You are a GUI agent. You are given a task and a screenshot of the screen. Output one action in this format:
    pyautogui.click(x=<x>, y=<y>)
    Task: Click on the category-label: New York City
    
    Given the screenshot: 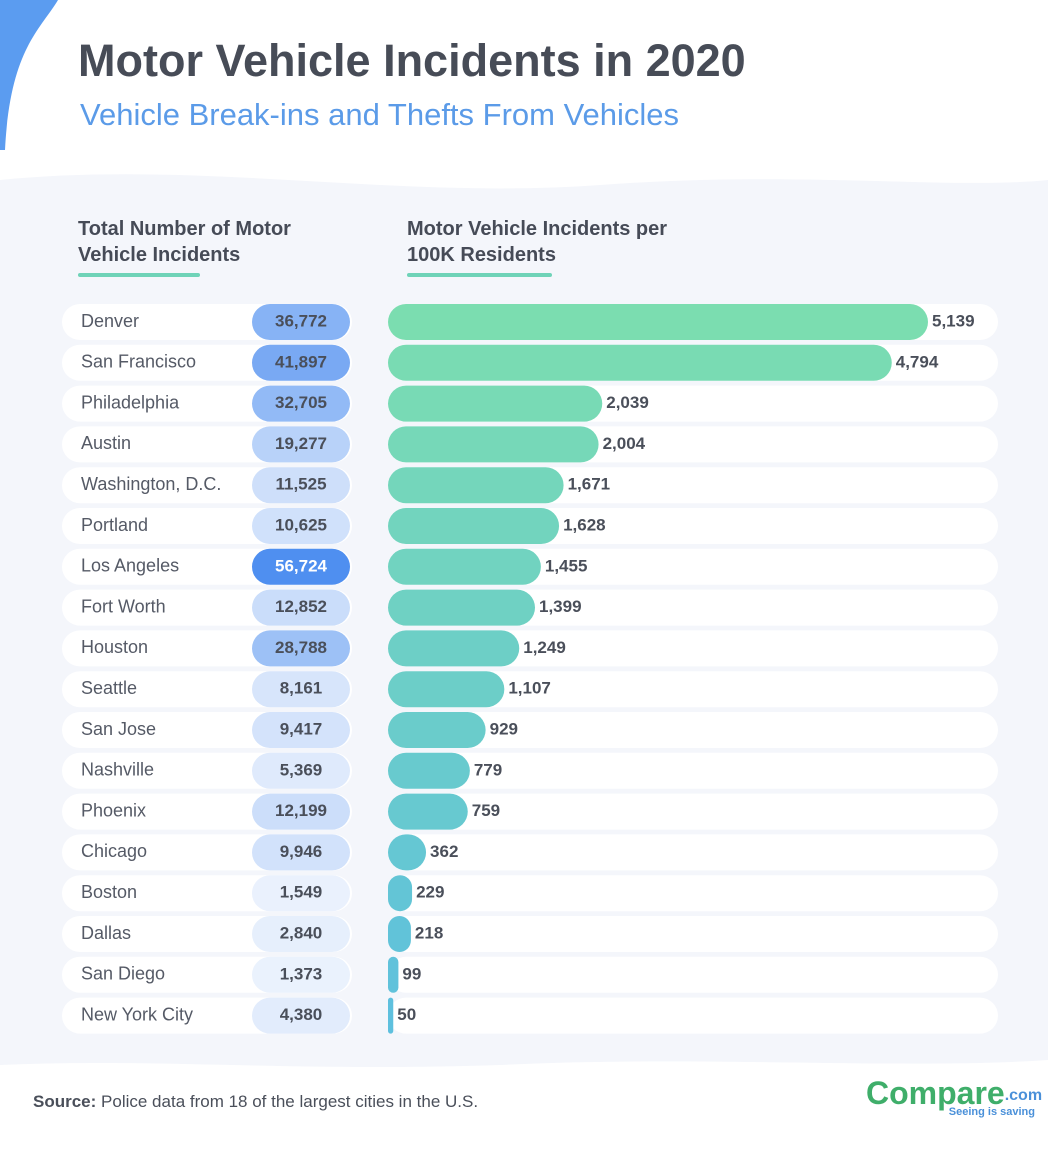 What is the action you would take?
    pyautogui.click(x=137, y=1014)
    